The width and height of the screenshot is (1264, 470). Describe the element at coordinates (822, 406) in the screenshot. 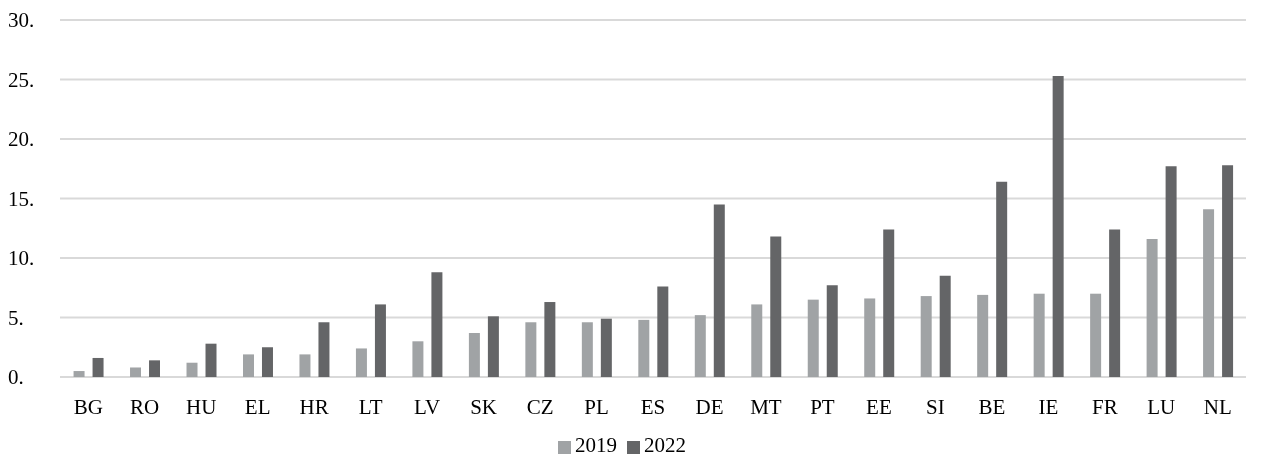

I see `x-tick-label: PT` at that location.